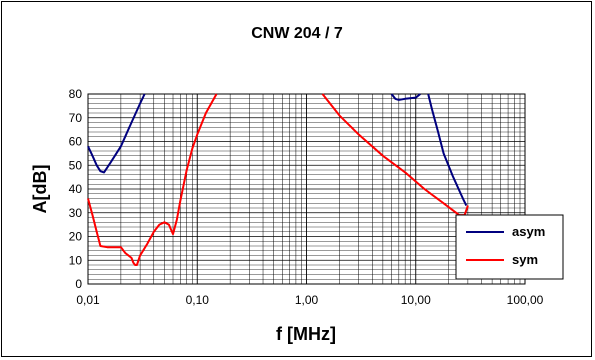 The width and height of the screenshot is (595, 360). What do you see at coordinates (297, 33) in the screenshot?
I see `chart-title: CNW 204 / 7` at bounding box center [297, 33].